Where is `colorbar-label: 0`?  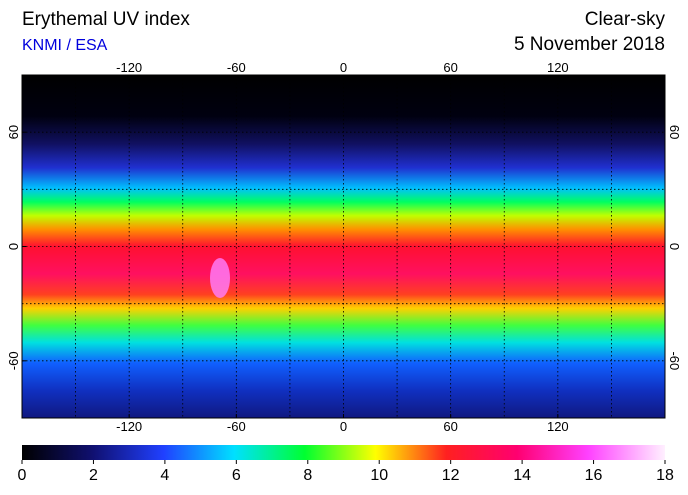 colorbar-label: 0 is located at coordinates (22, 475).